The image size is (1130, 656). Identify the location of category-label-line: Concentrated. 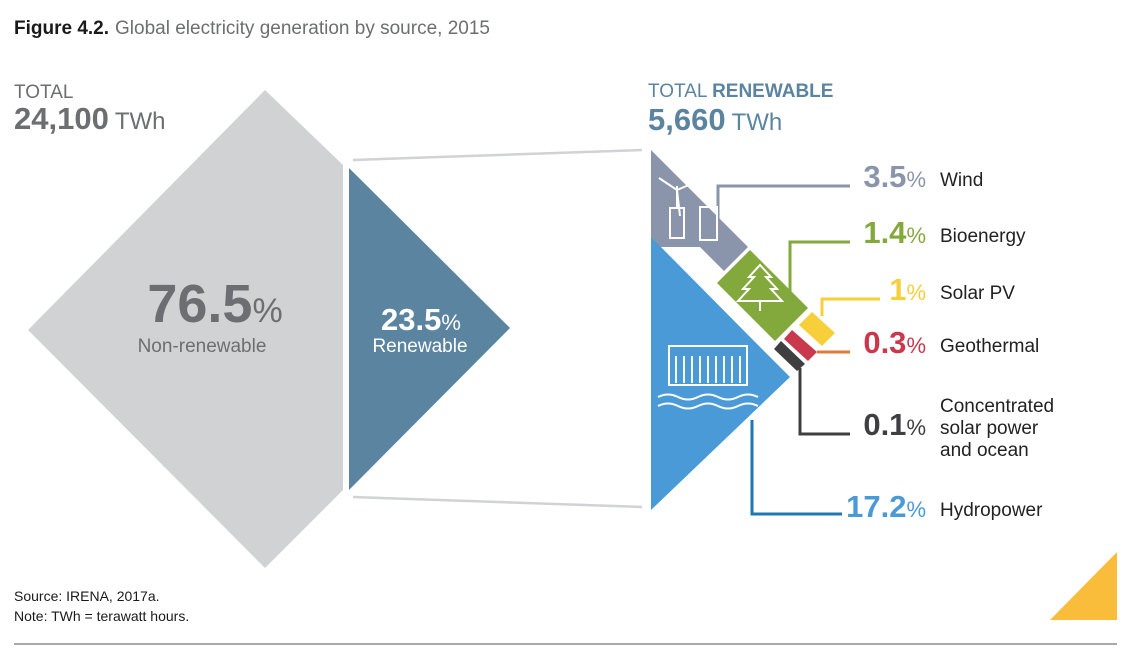
(997, 406).